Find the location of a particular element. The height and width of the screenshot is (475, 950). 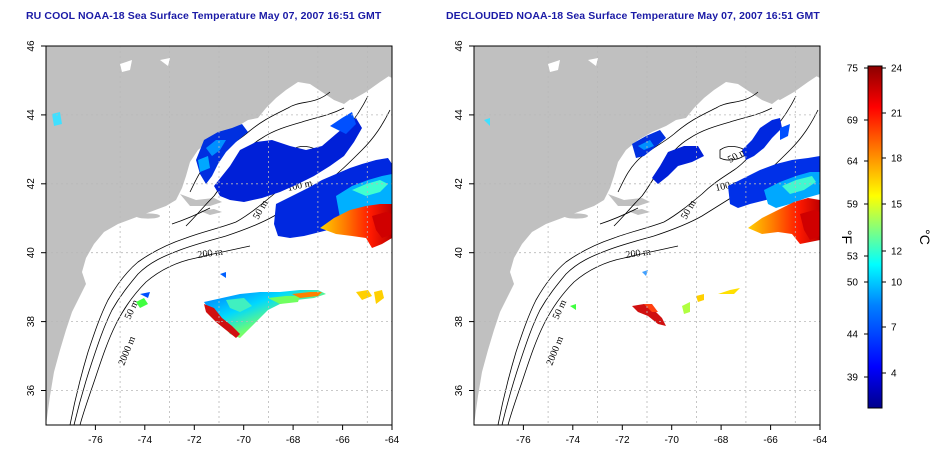

colorbar-c-tick: 12 is located at coordinates (897, 252).